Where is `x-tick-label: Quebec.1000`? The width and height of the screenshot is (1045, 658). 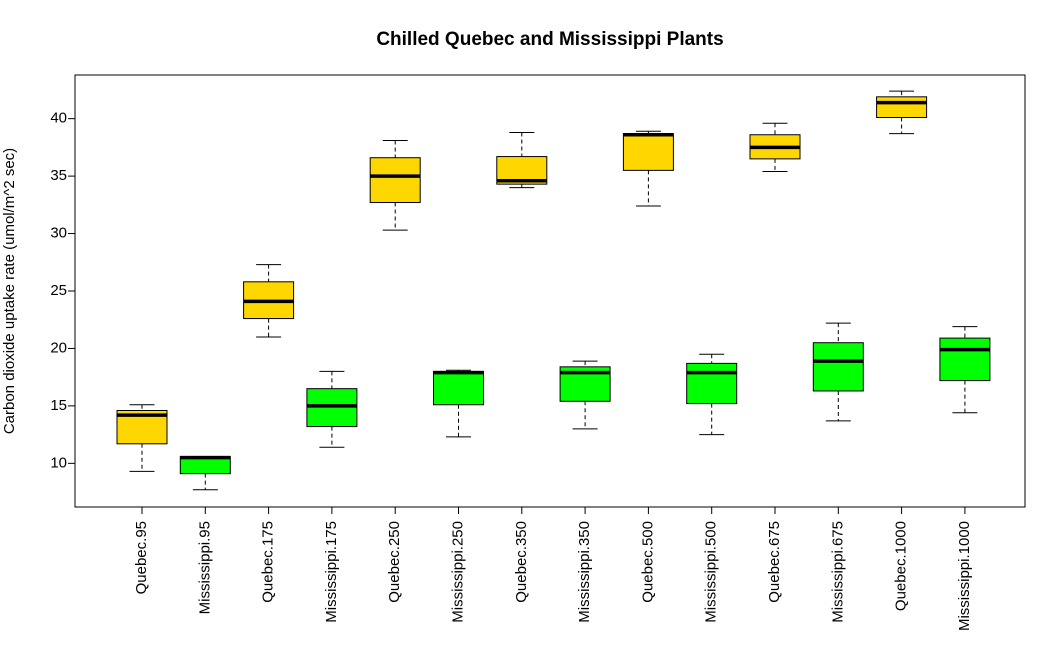
x-tick-label: Quebec.1000 is located at coordinates (901, 566).